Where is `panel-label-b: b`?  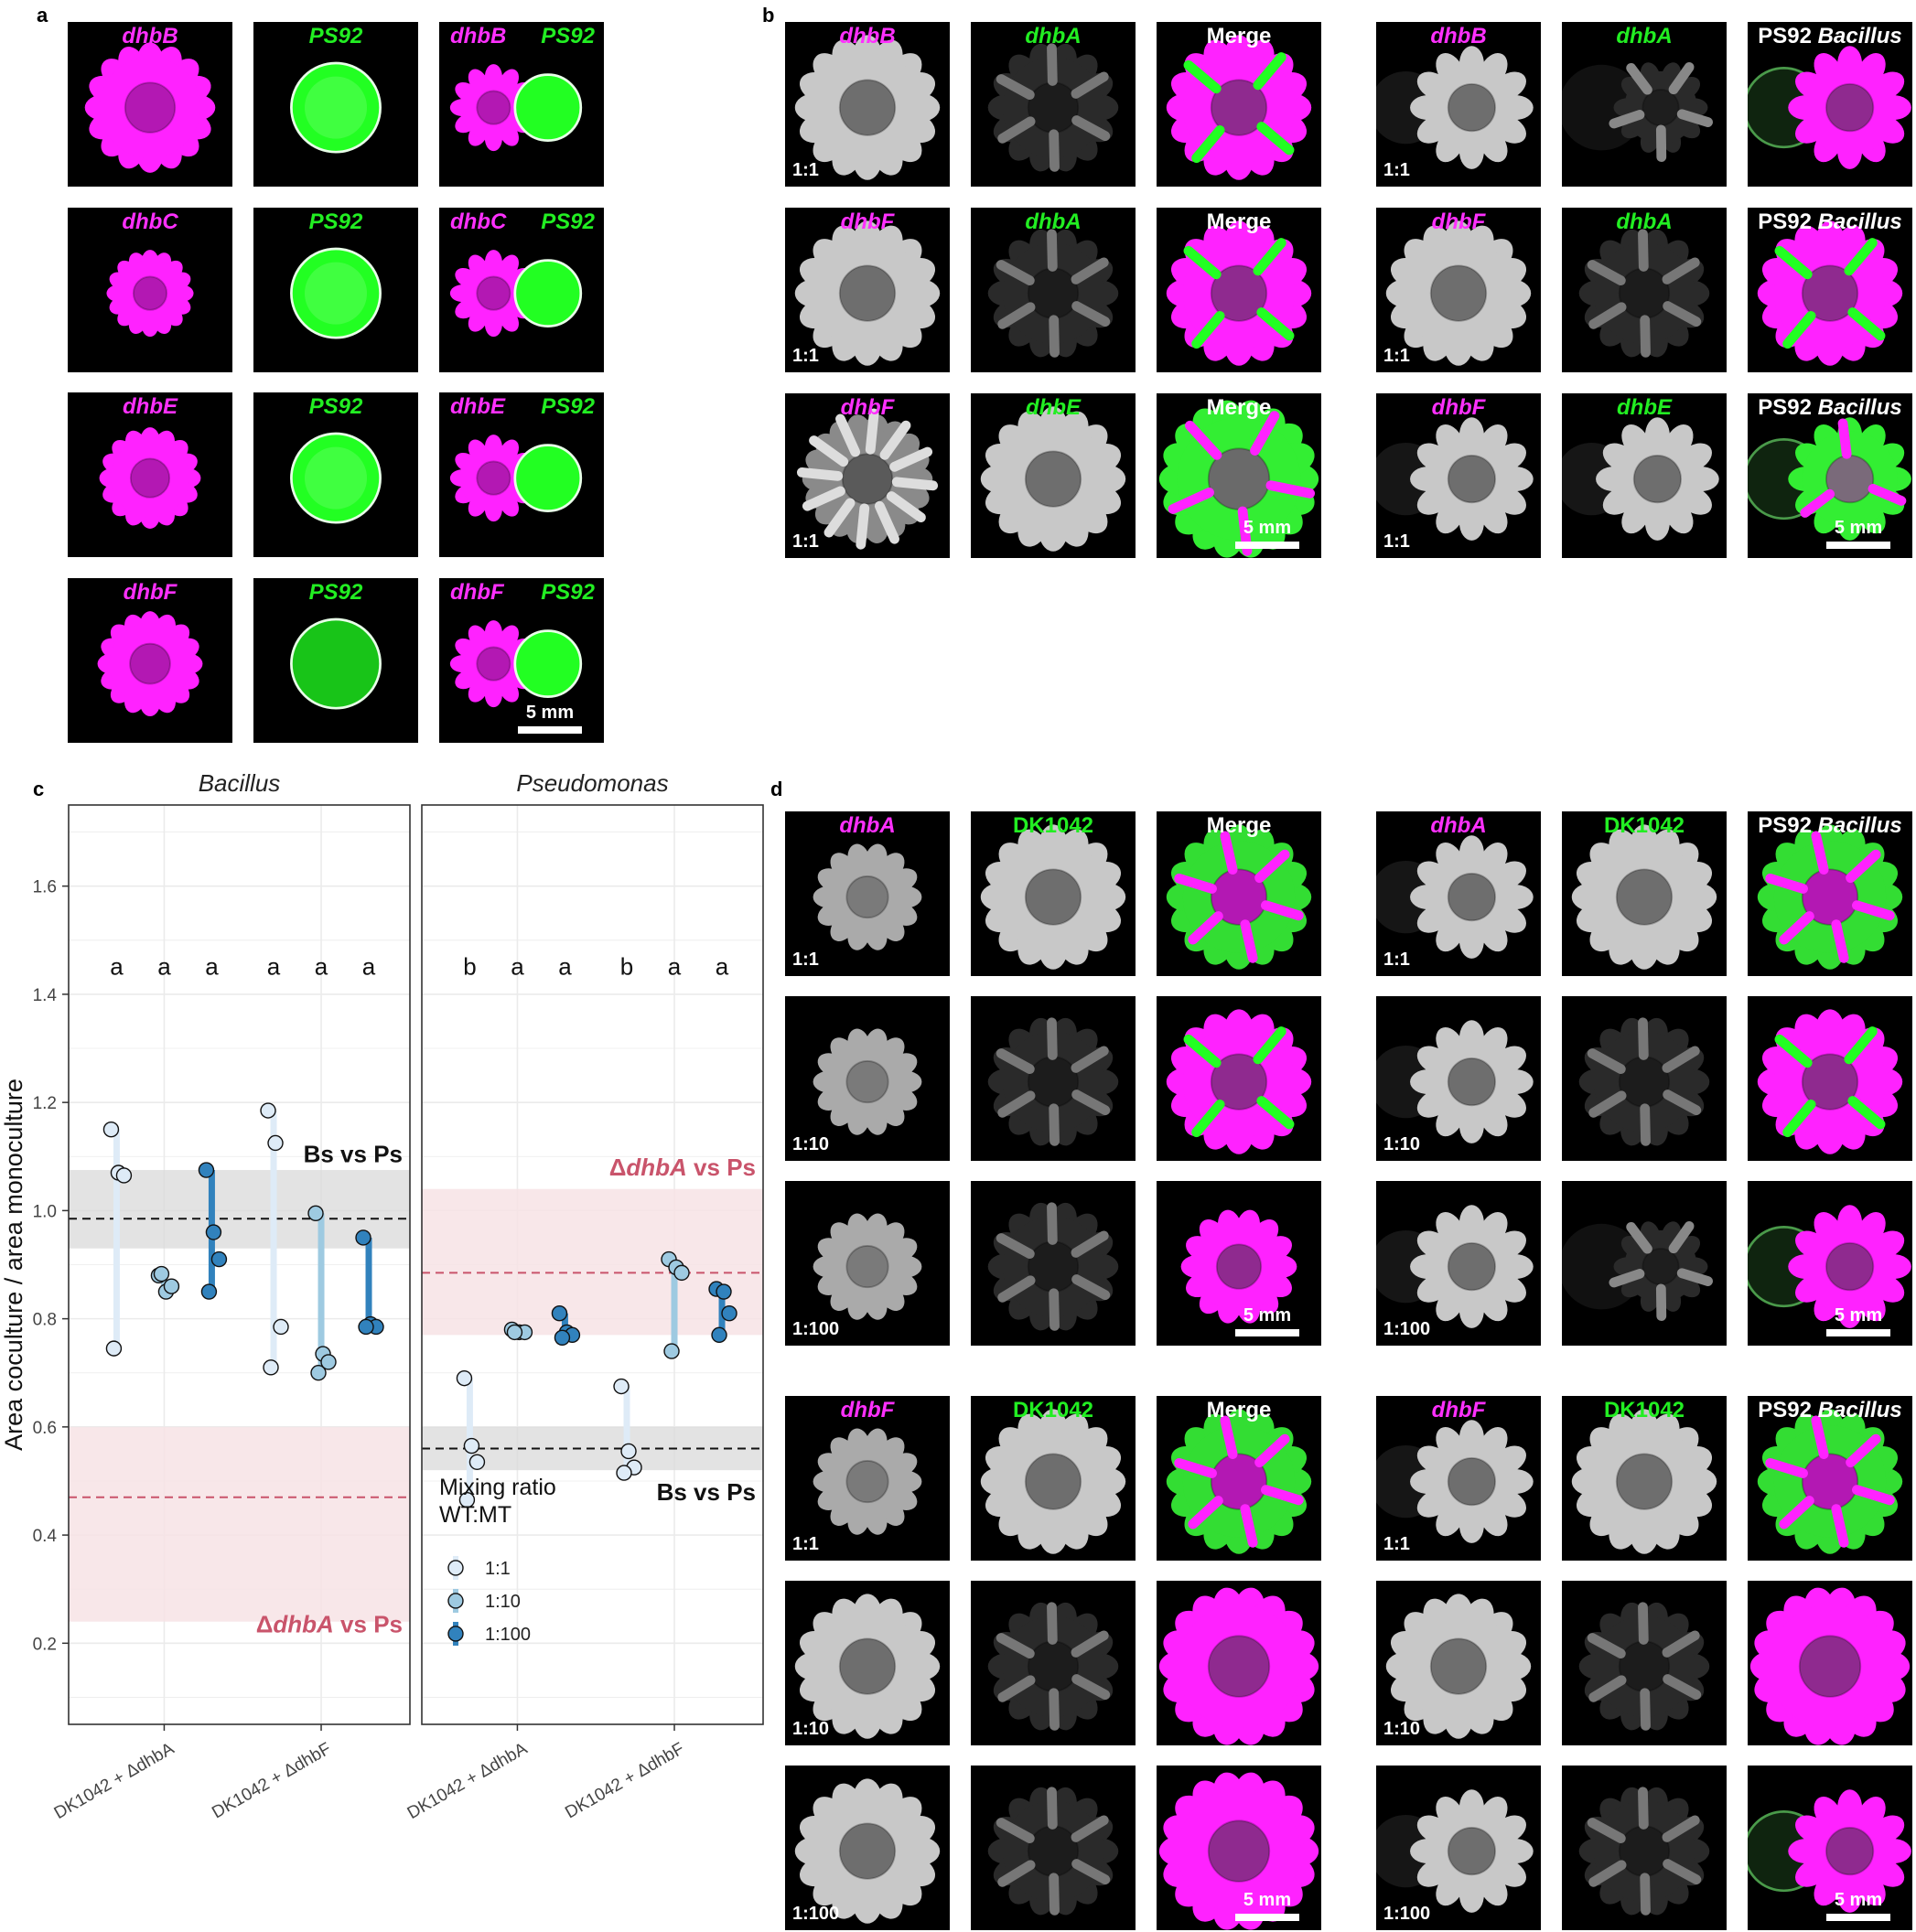
panel-label-b: b is located at coordinates (768, 16).